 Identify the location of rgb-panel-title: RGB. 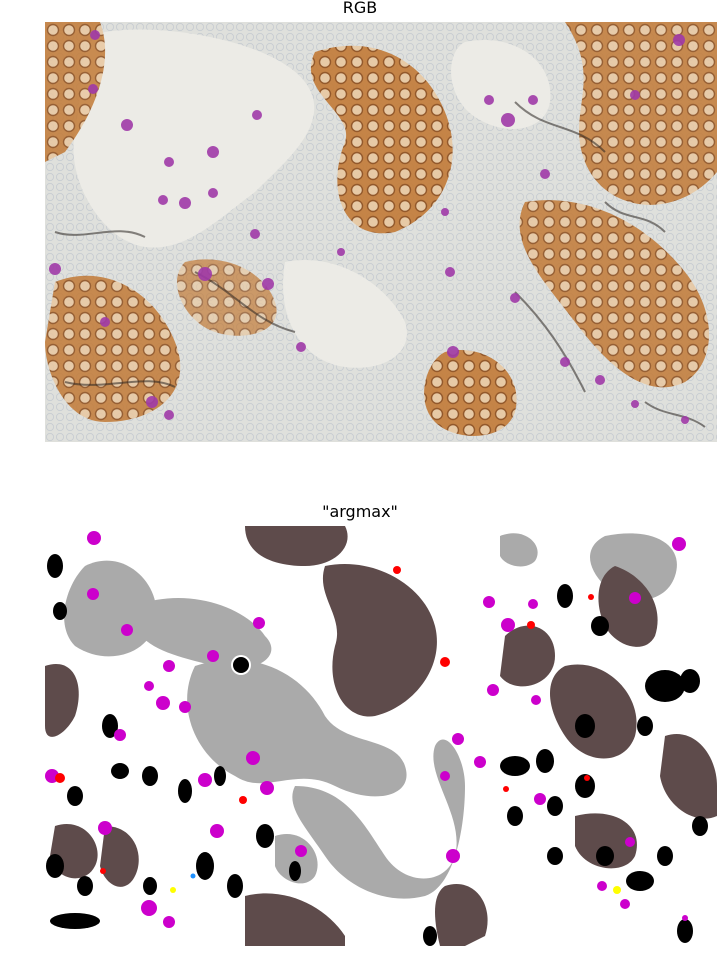
(360, 8).